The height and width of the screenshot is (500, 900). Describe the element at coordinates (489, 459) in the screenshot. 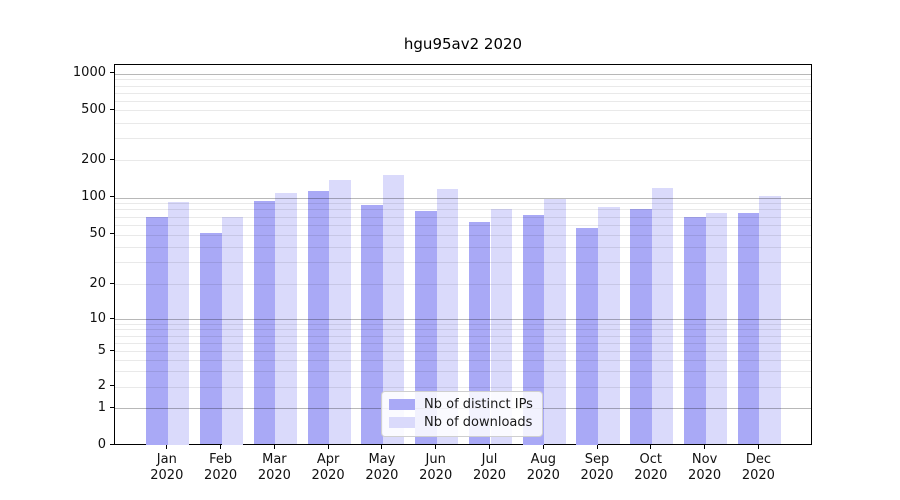

I see `x-tick-month: Jul` at that location.